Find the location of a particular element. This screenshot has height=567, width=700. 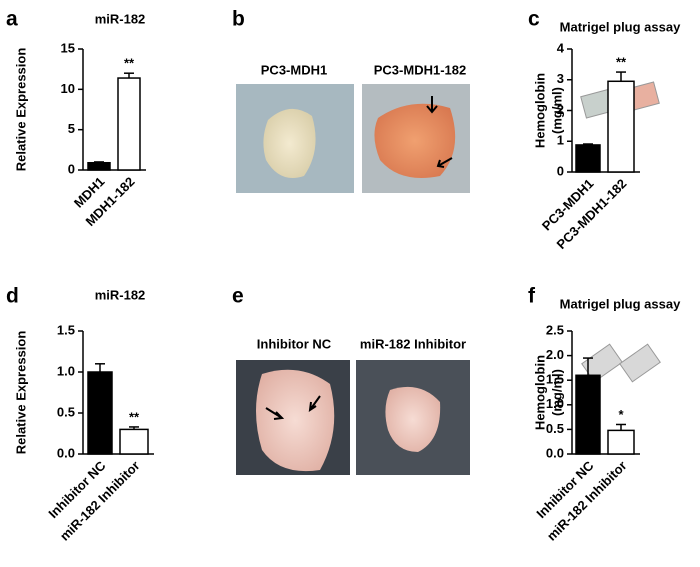

y-tick-label: 5 is located at coordinates (71, 128).